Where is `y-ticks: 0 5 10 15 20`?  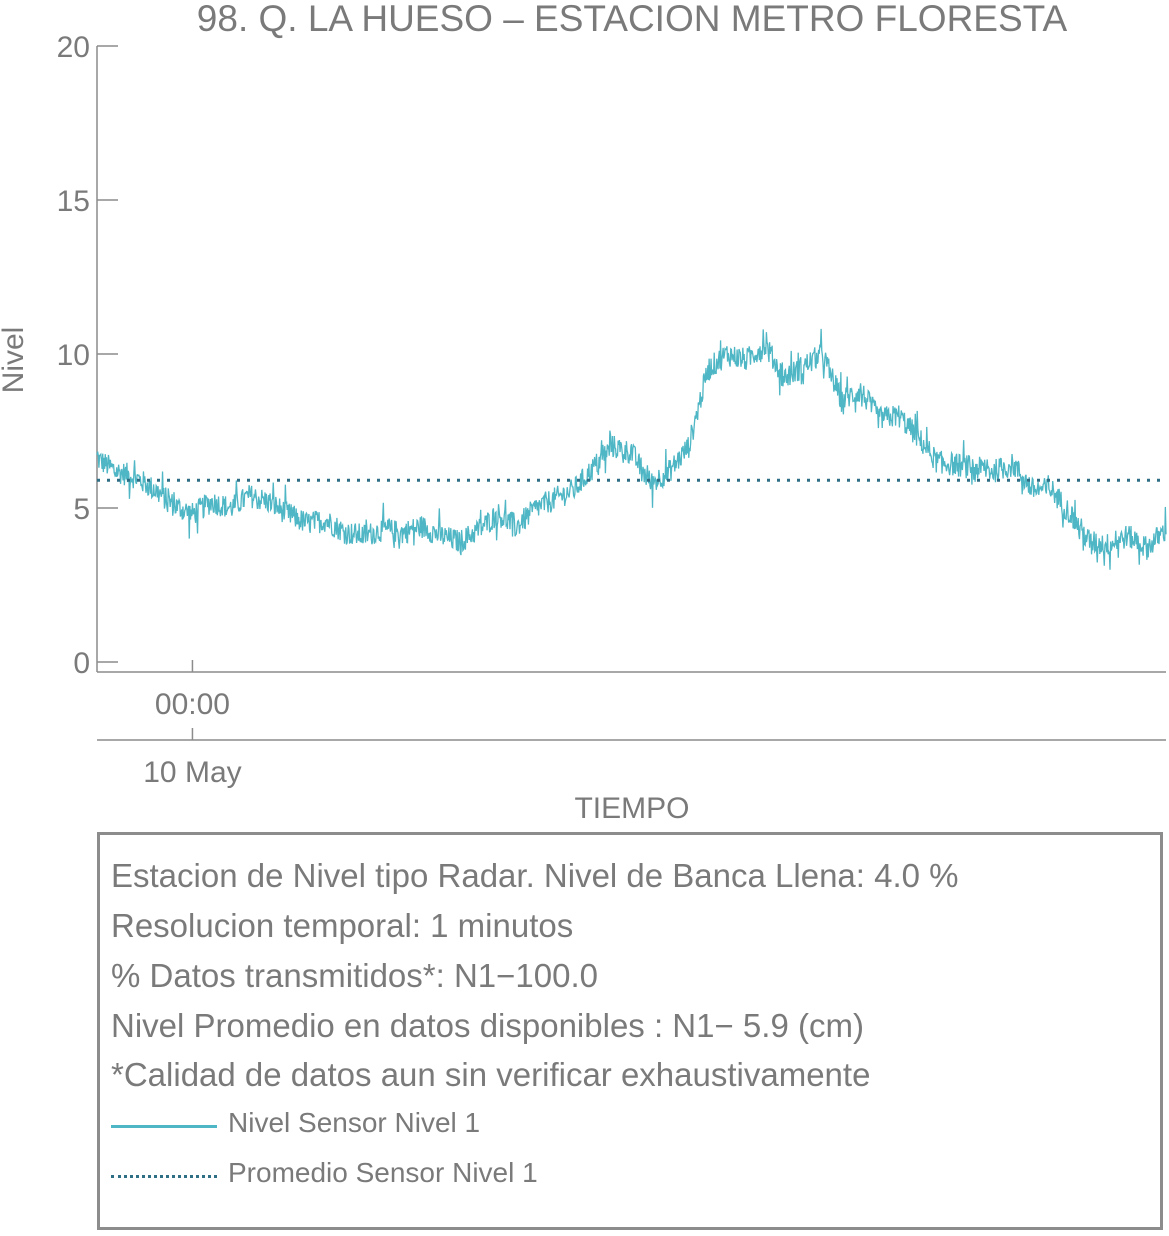
y-ticks: 0 5 10 15 20 is located at coordinates (87, 355).